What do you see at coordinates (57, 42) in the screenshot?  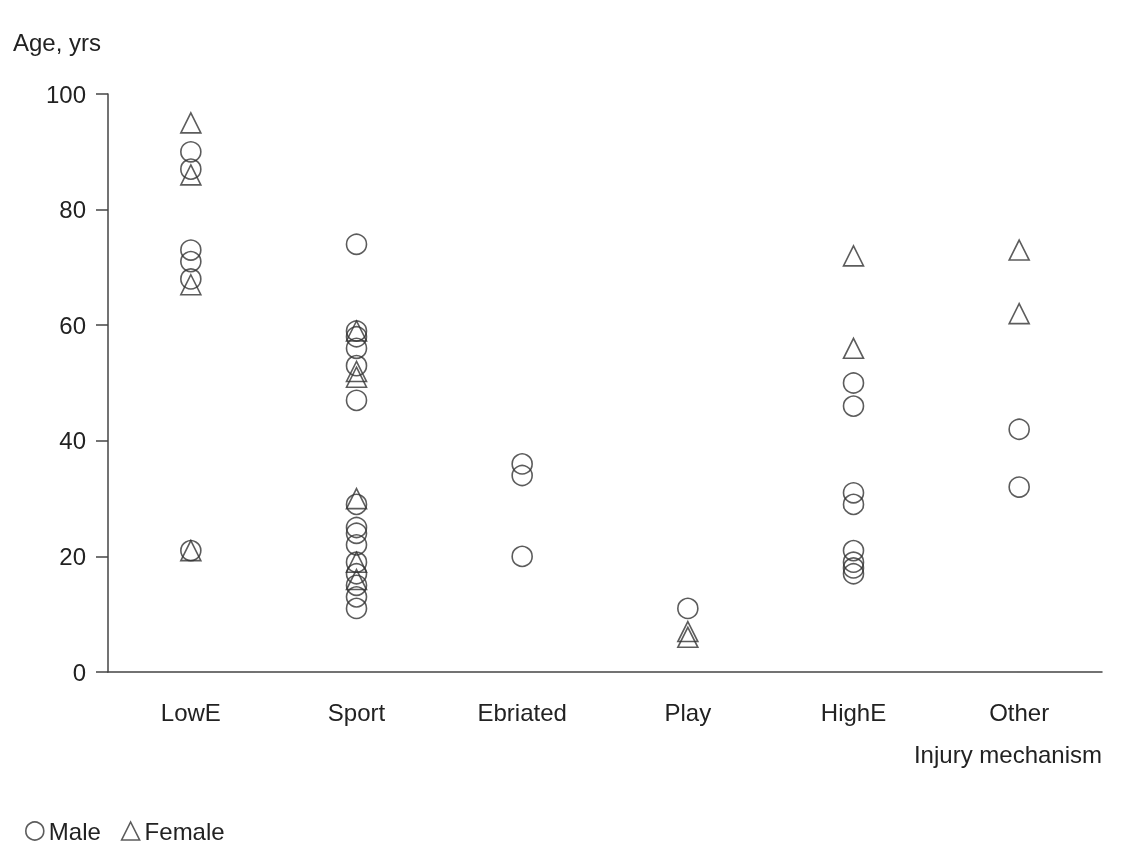 I see `y-axis-title: Age, yrs` at bounding box center [57, 42].